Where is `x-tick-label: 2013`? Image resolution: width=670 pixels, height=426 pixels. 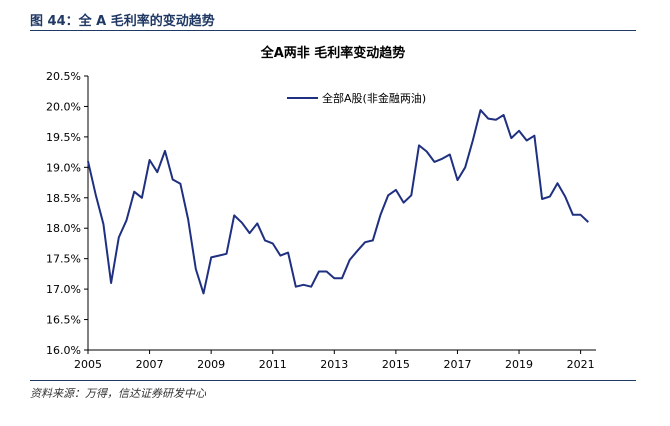
x-tick-label: 2013 is located at coordinates (334, 364).